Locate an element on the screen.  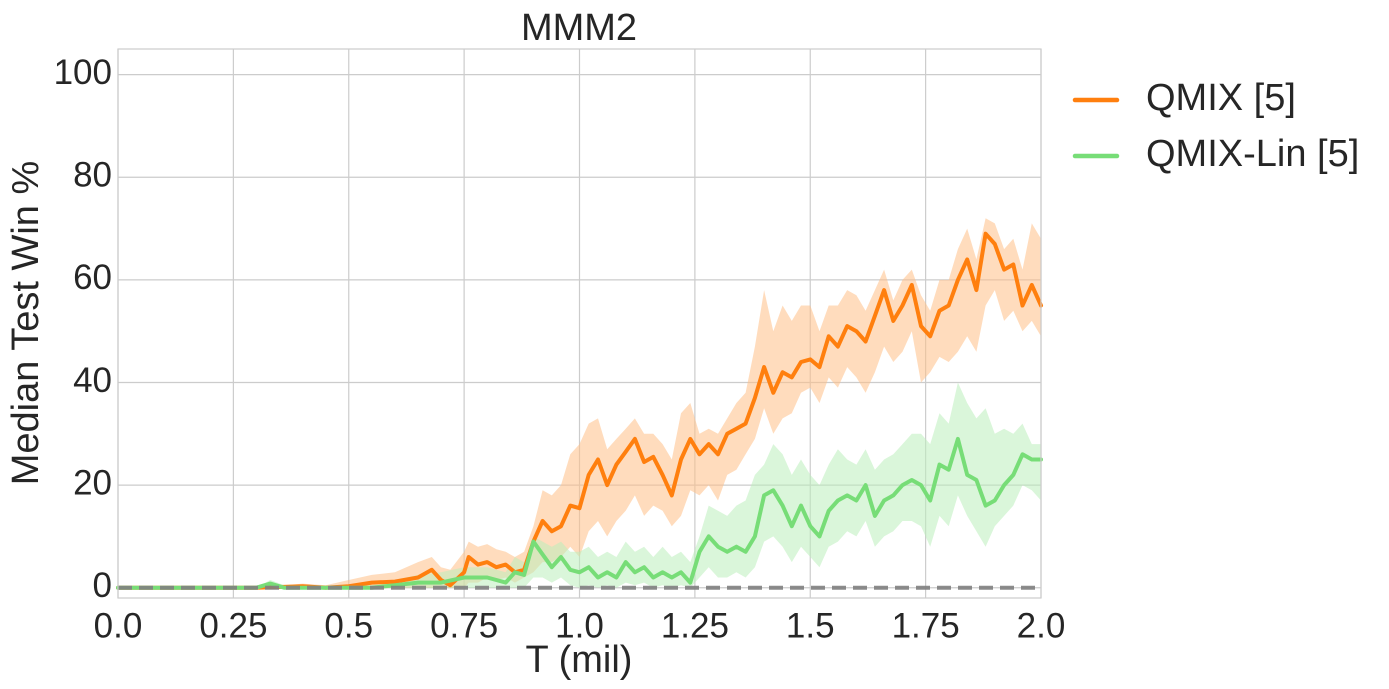
x-tick-label: 1.0 is located at coordinates (579, 625).